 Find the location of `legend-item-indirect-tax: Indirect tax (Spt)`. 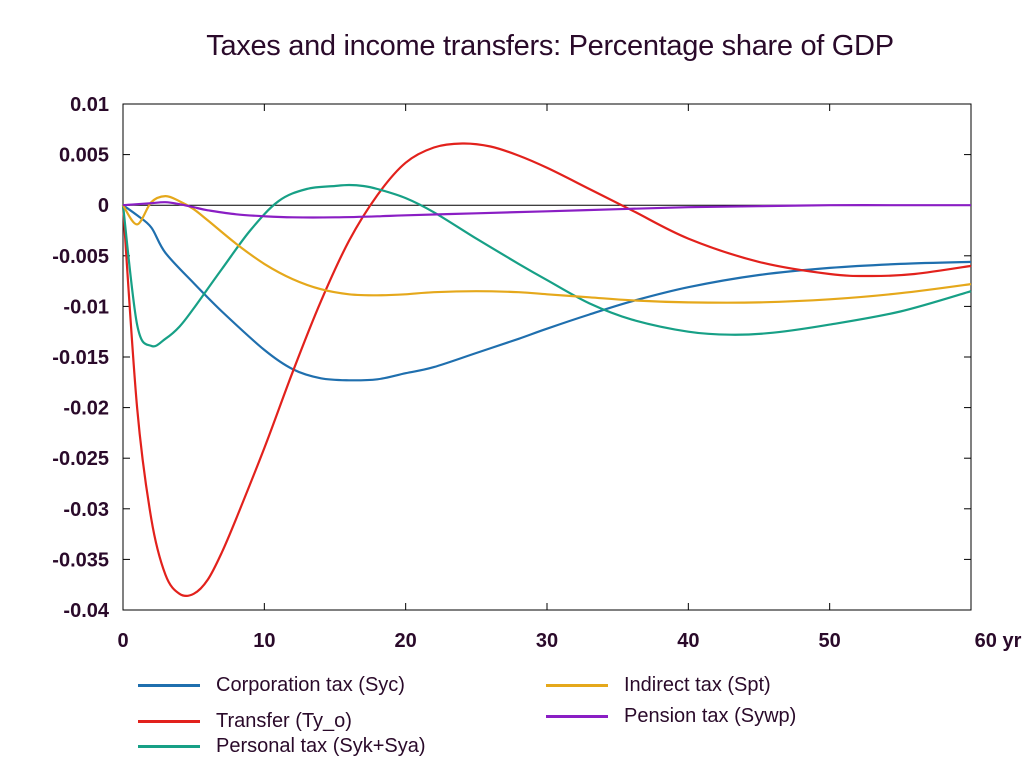

legend-item-indirect-tax: Indirect tax (Spt) is located at coordinates (658, 685).